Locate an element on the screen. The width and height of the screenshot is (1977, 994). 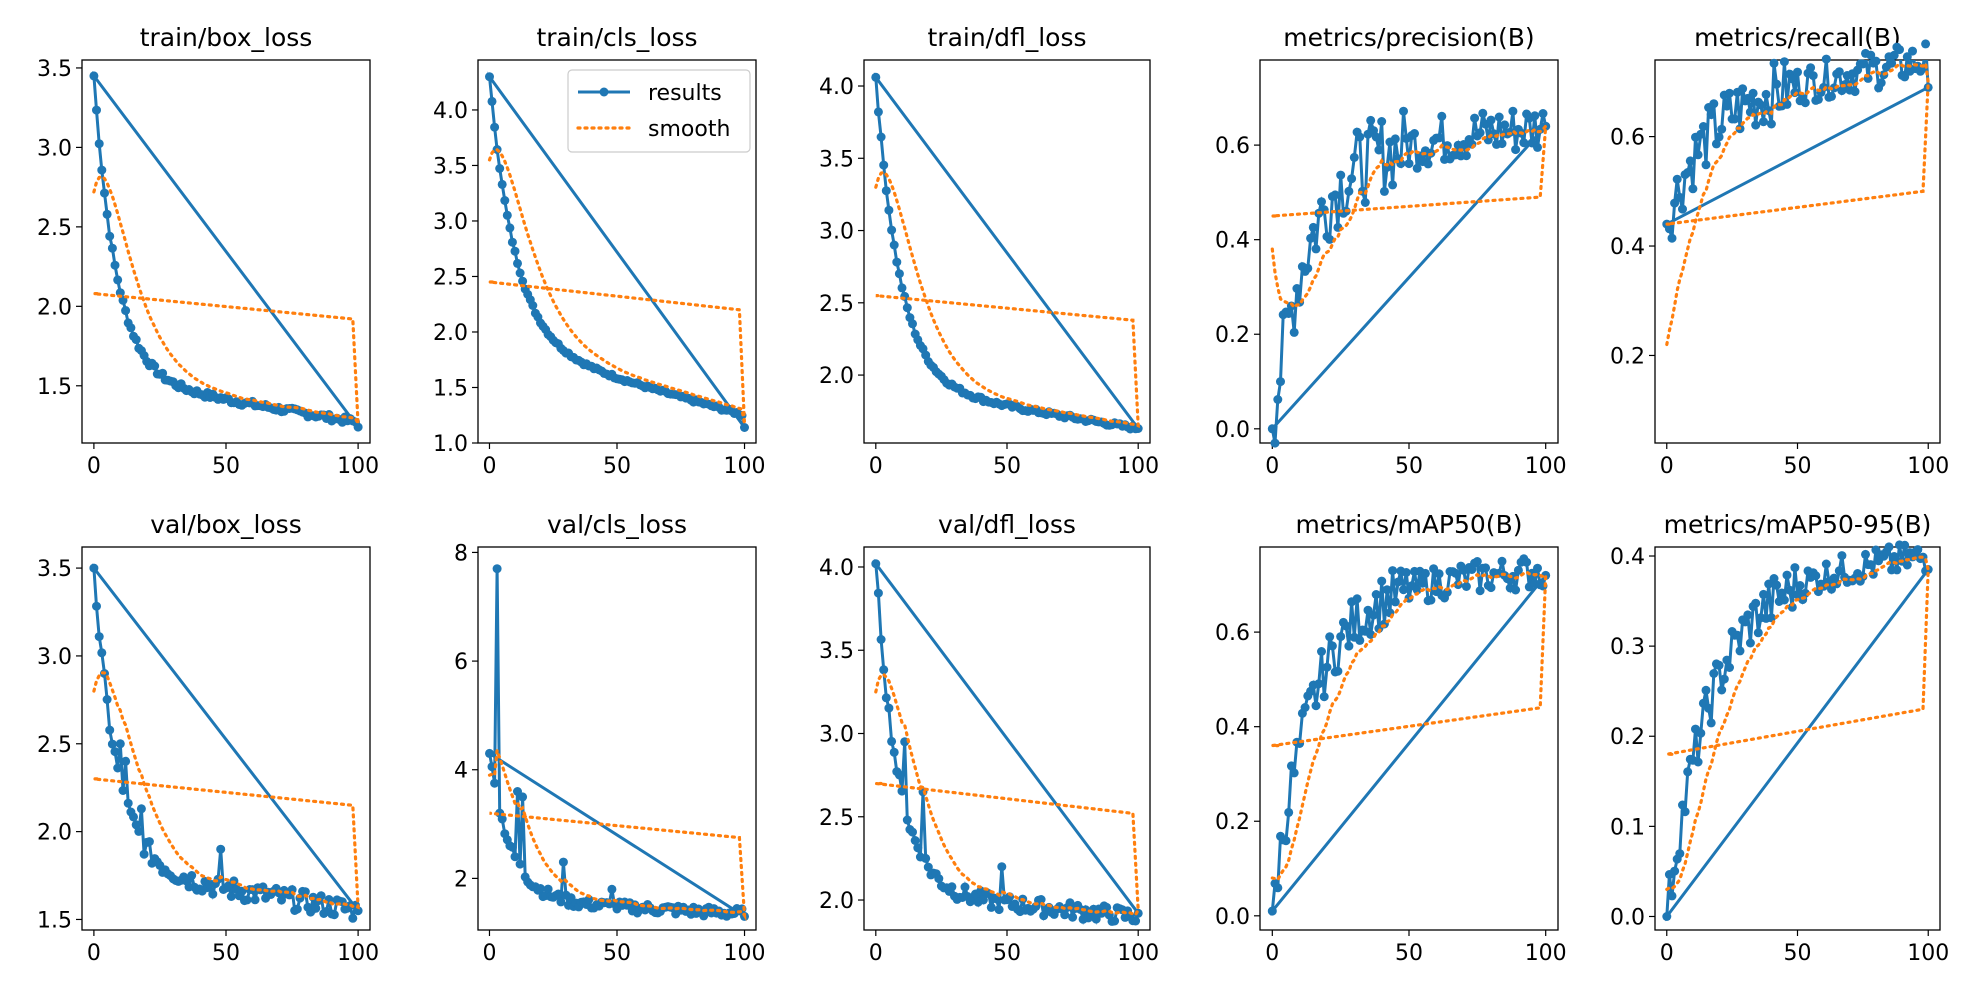
y-tick-label: 4 is located at coordinates (461, 771).